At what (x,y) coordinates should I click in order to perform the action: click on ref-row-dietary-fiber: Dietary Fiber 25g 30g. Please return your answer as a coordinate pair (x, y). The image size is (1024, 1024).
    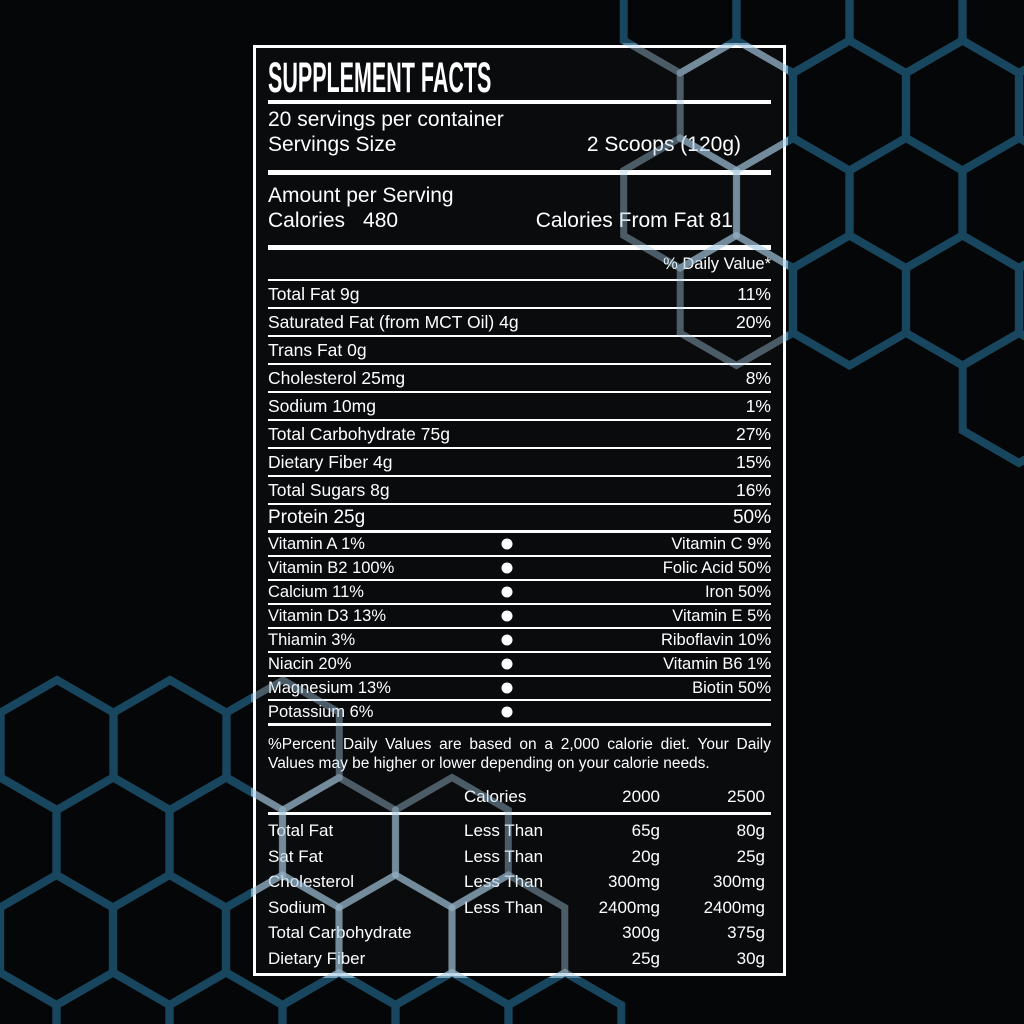
    Looking at the image, I should click on (519, 959).